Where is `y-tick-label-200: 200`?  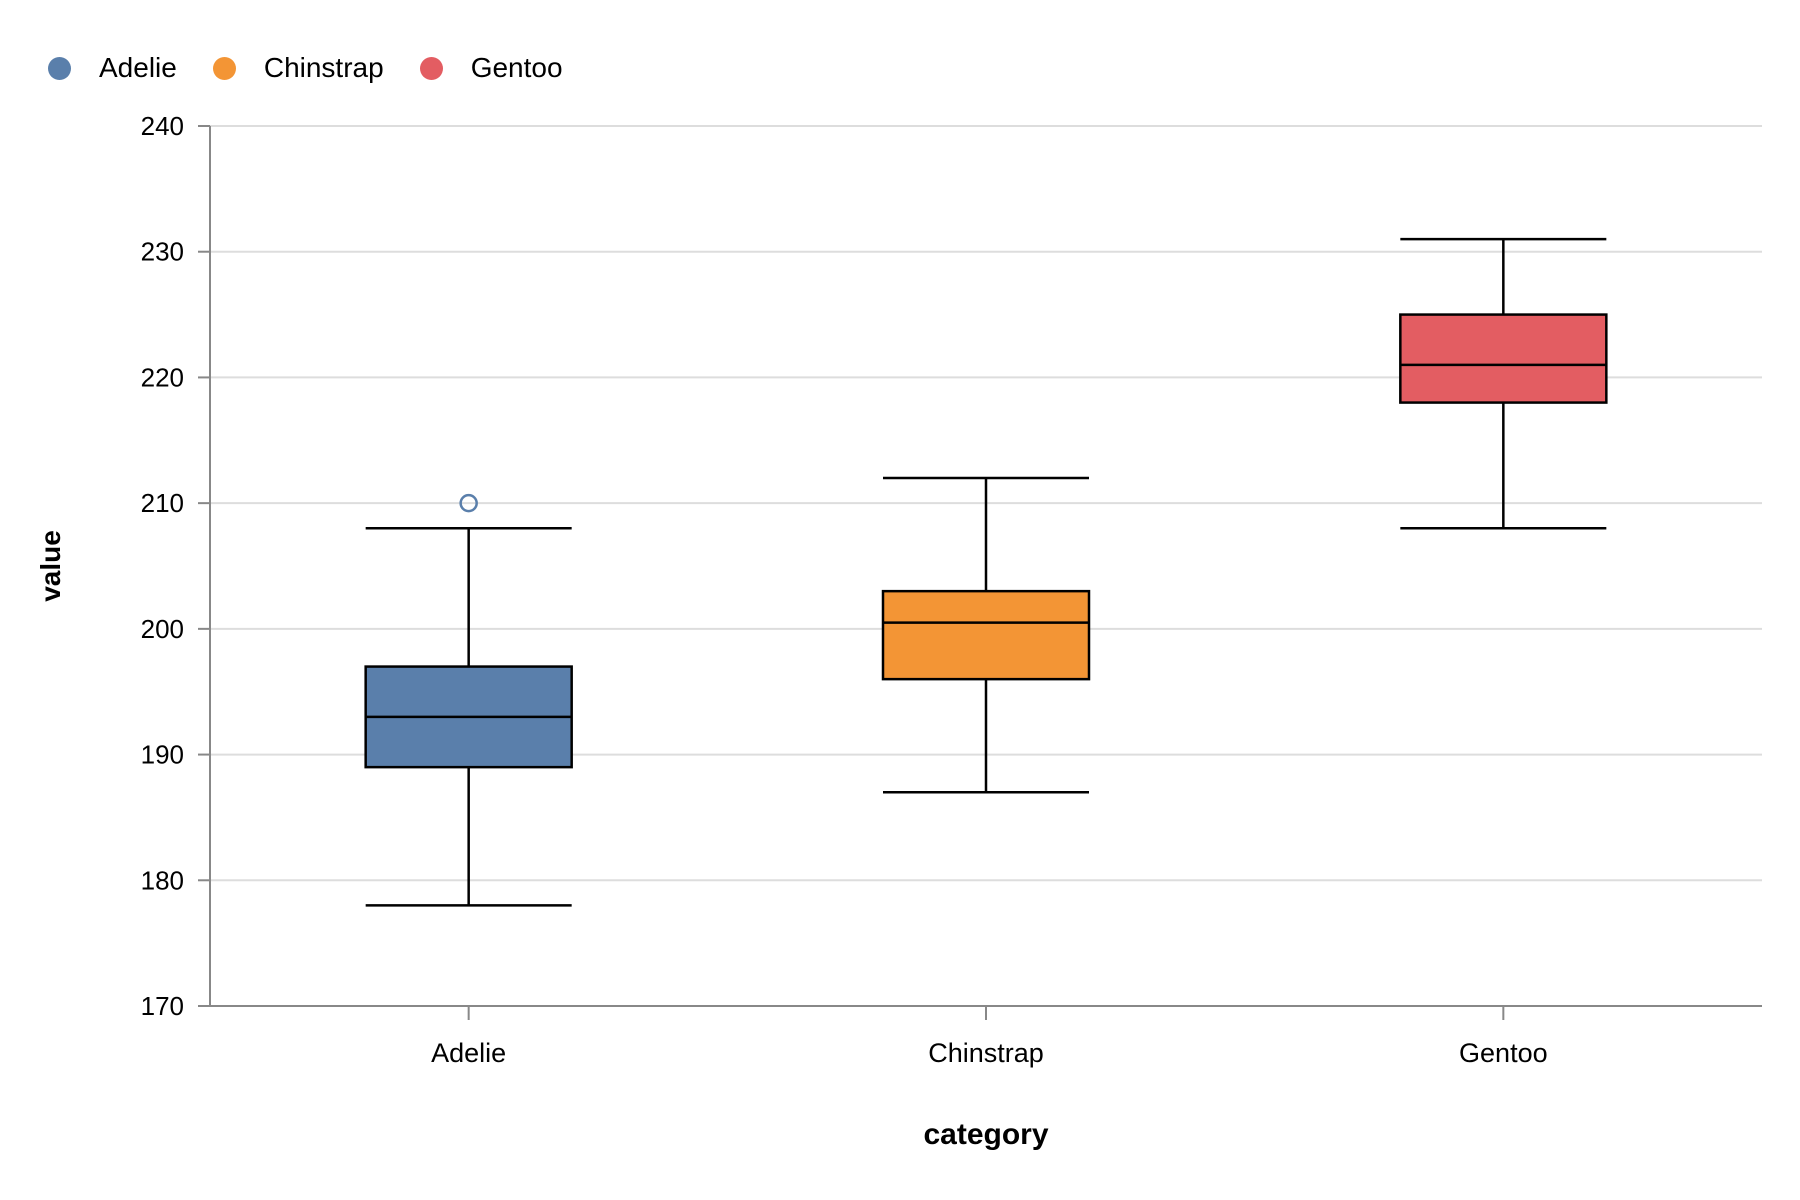 y-tick-label-200: 200 is located at coordinates (162, 629).